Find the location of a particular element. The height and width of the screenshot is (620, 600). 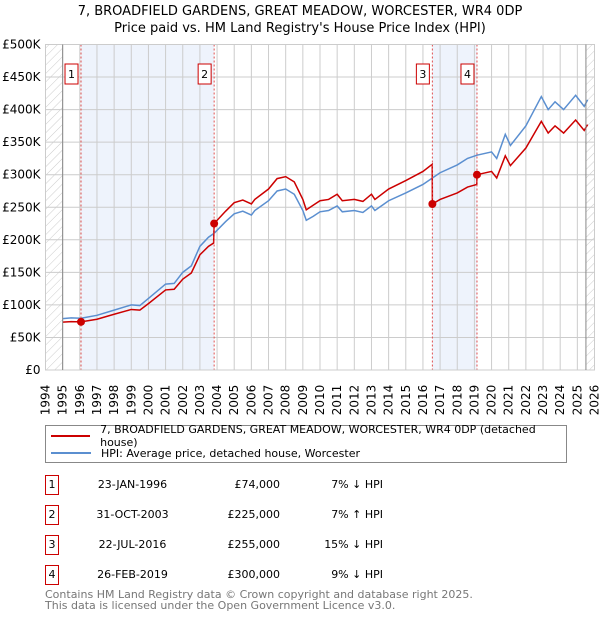

sale-row: 1 23-JAN-1996 £74,000 7% ↓ HPI is located at coordinates (305, 485).